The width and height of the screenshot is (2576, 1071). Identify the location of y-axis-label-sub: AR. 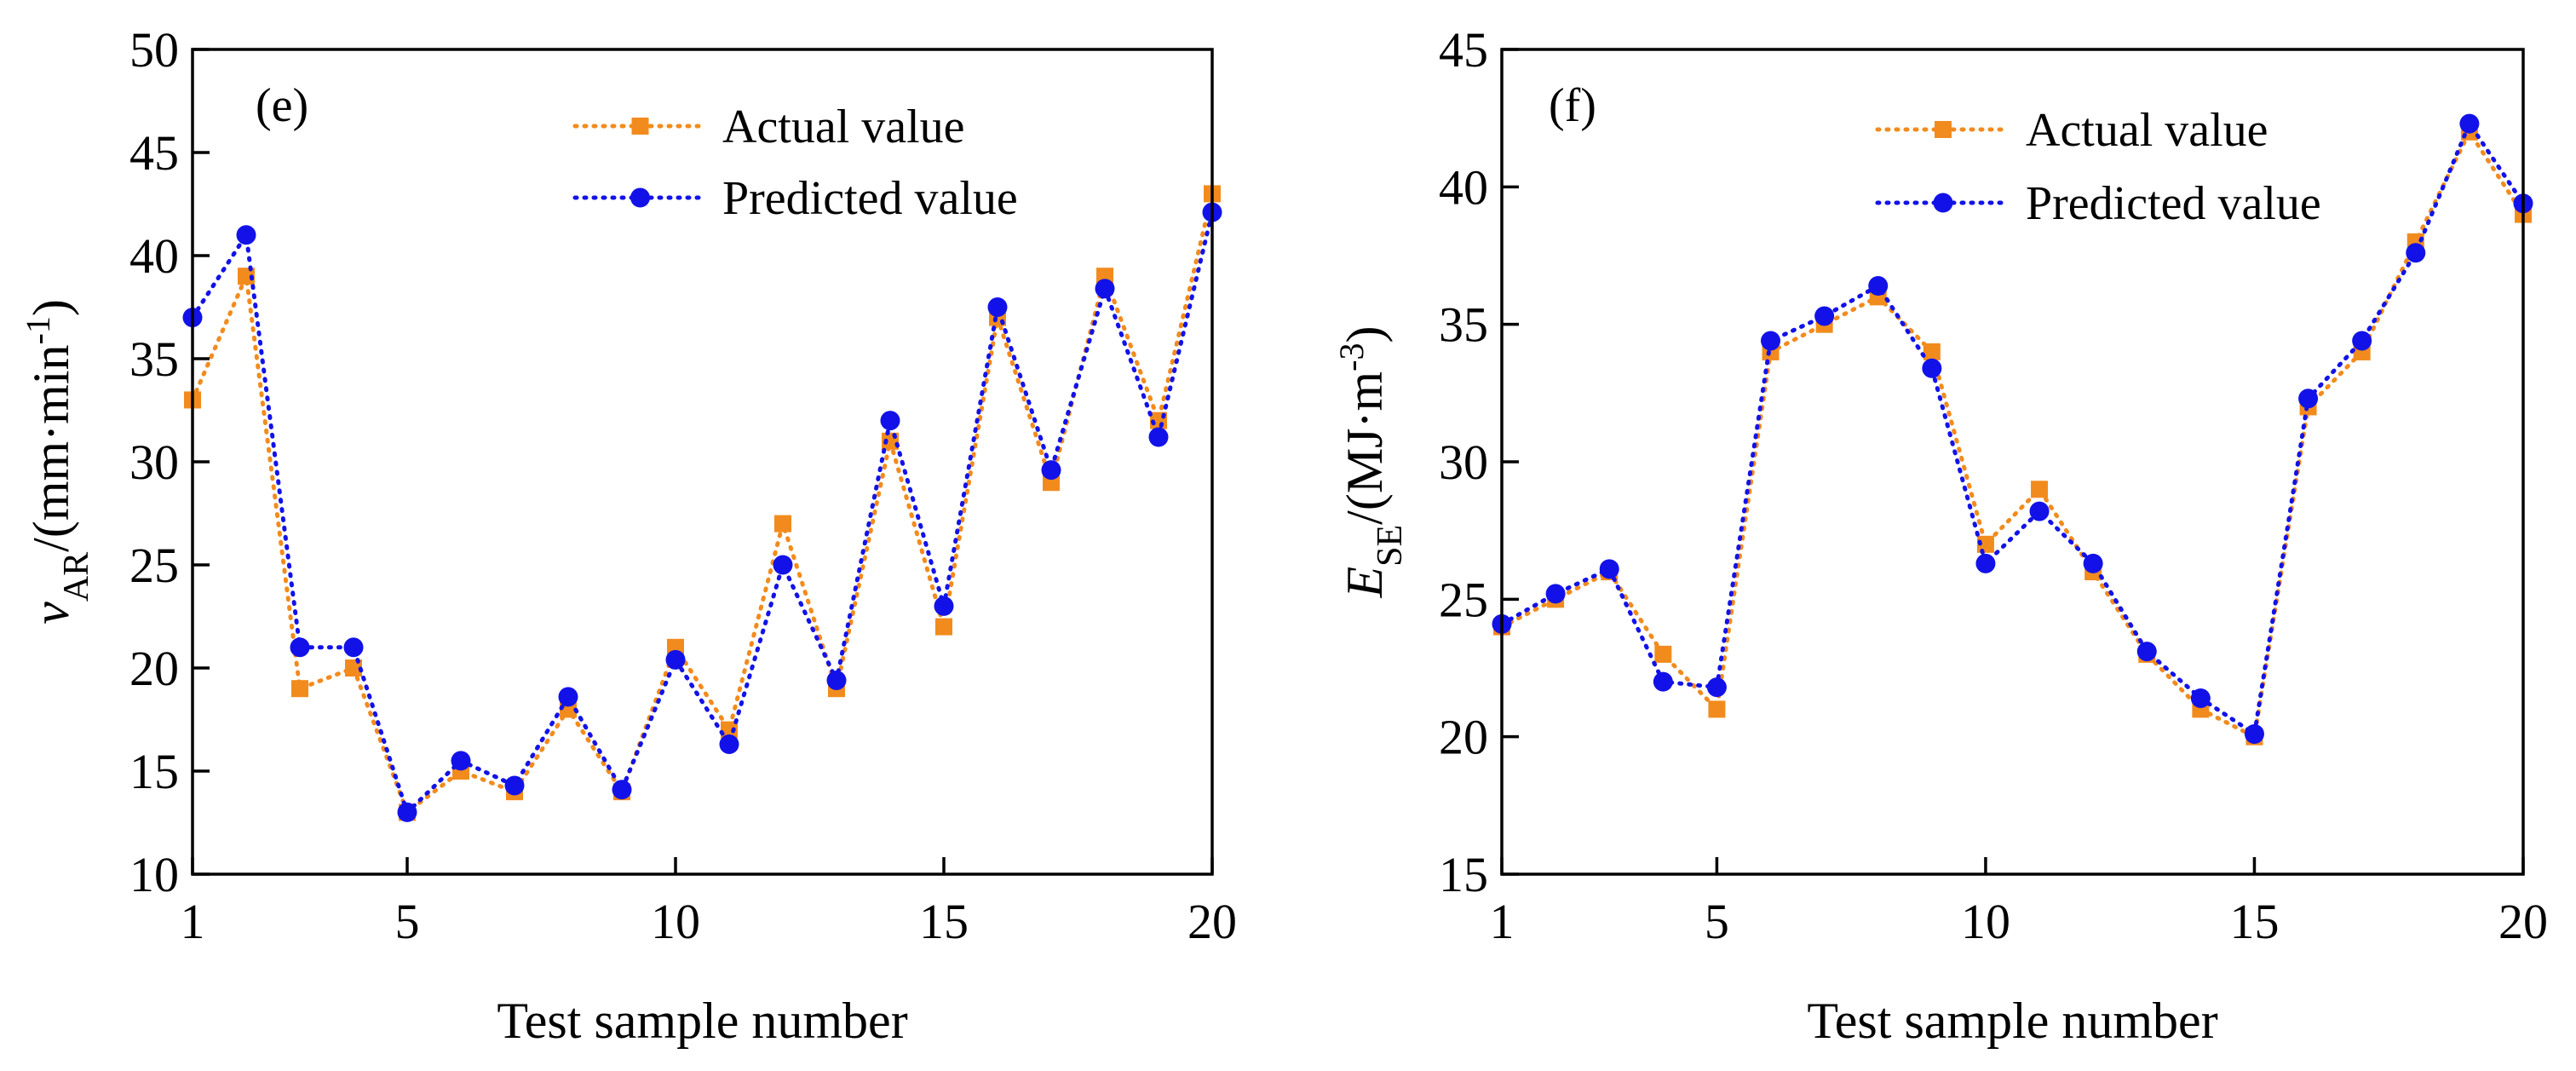
(77, 577).